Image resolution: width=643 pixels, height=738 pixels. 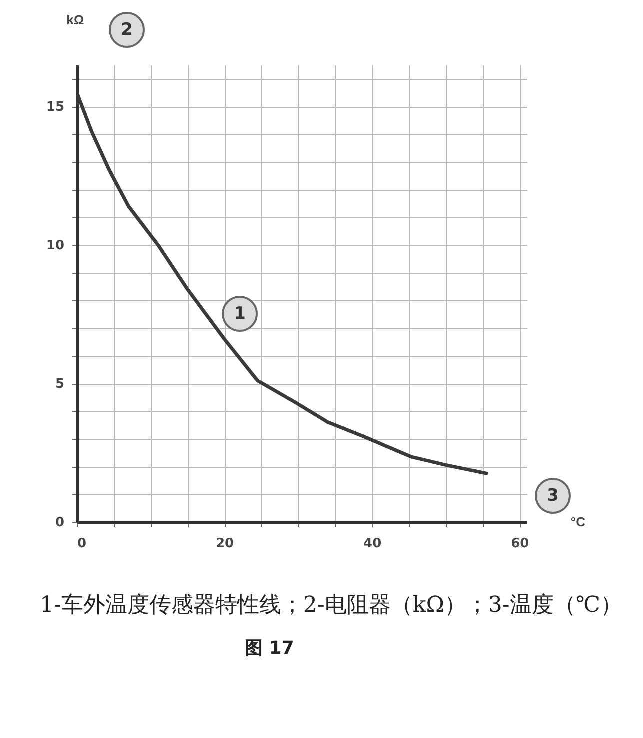 What do you see at coordinates (553, 496) in the screenshot?
I see `text: 3` at bounding box center [553, 496].